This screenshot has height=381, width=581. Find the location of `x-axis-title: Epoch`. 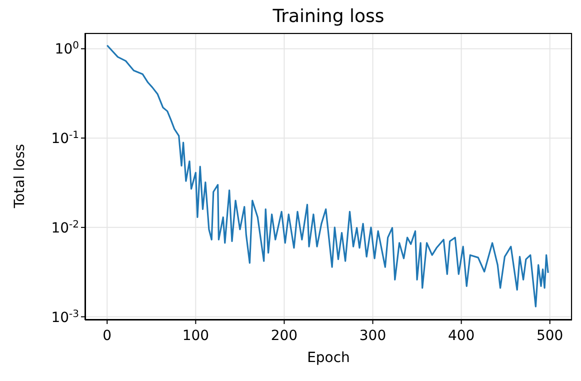

x-axis-title: Epoch is located at coordinates (328, 358).